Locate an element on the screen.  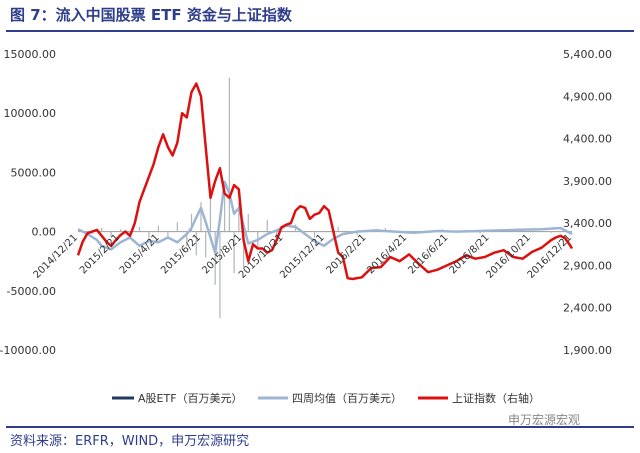
right-tick-label: 4,400.00 is located at coordinates (587, 139).